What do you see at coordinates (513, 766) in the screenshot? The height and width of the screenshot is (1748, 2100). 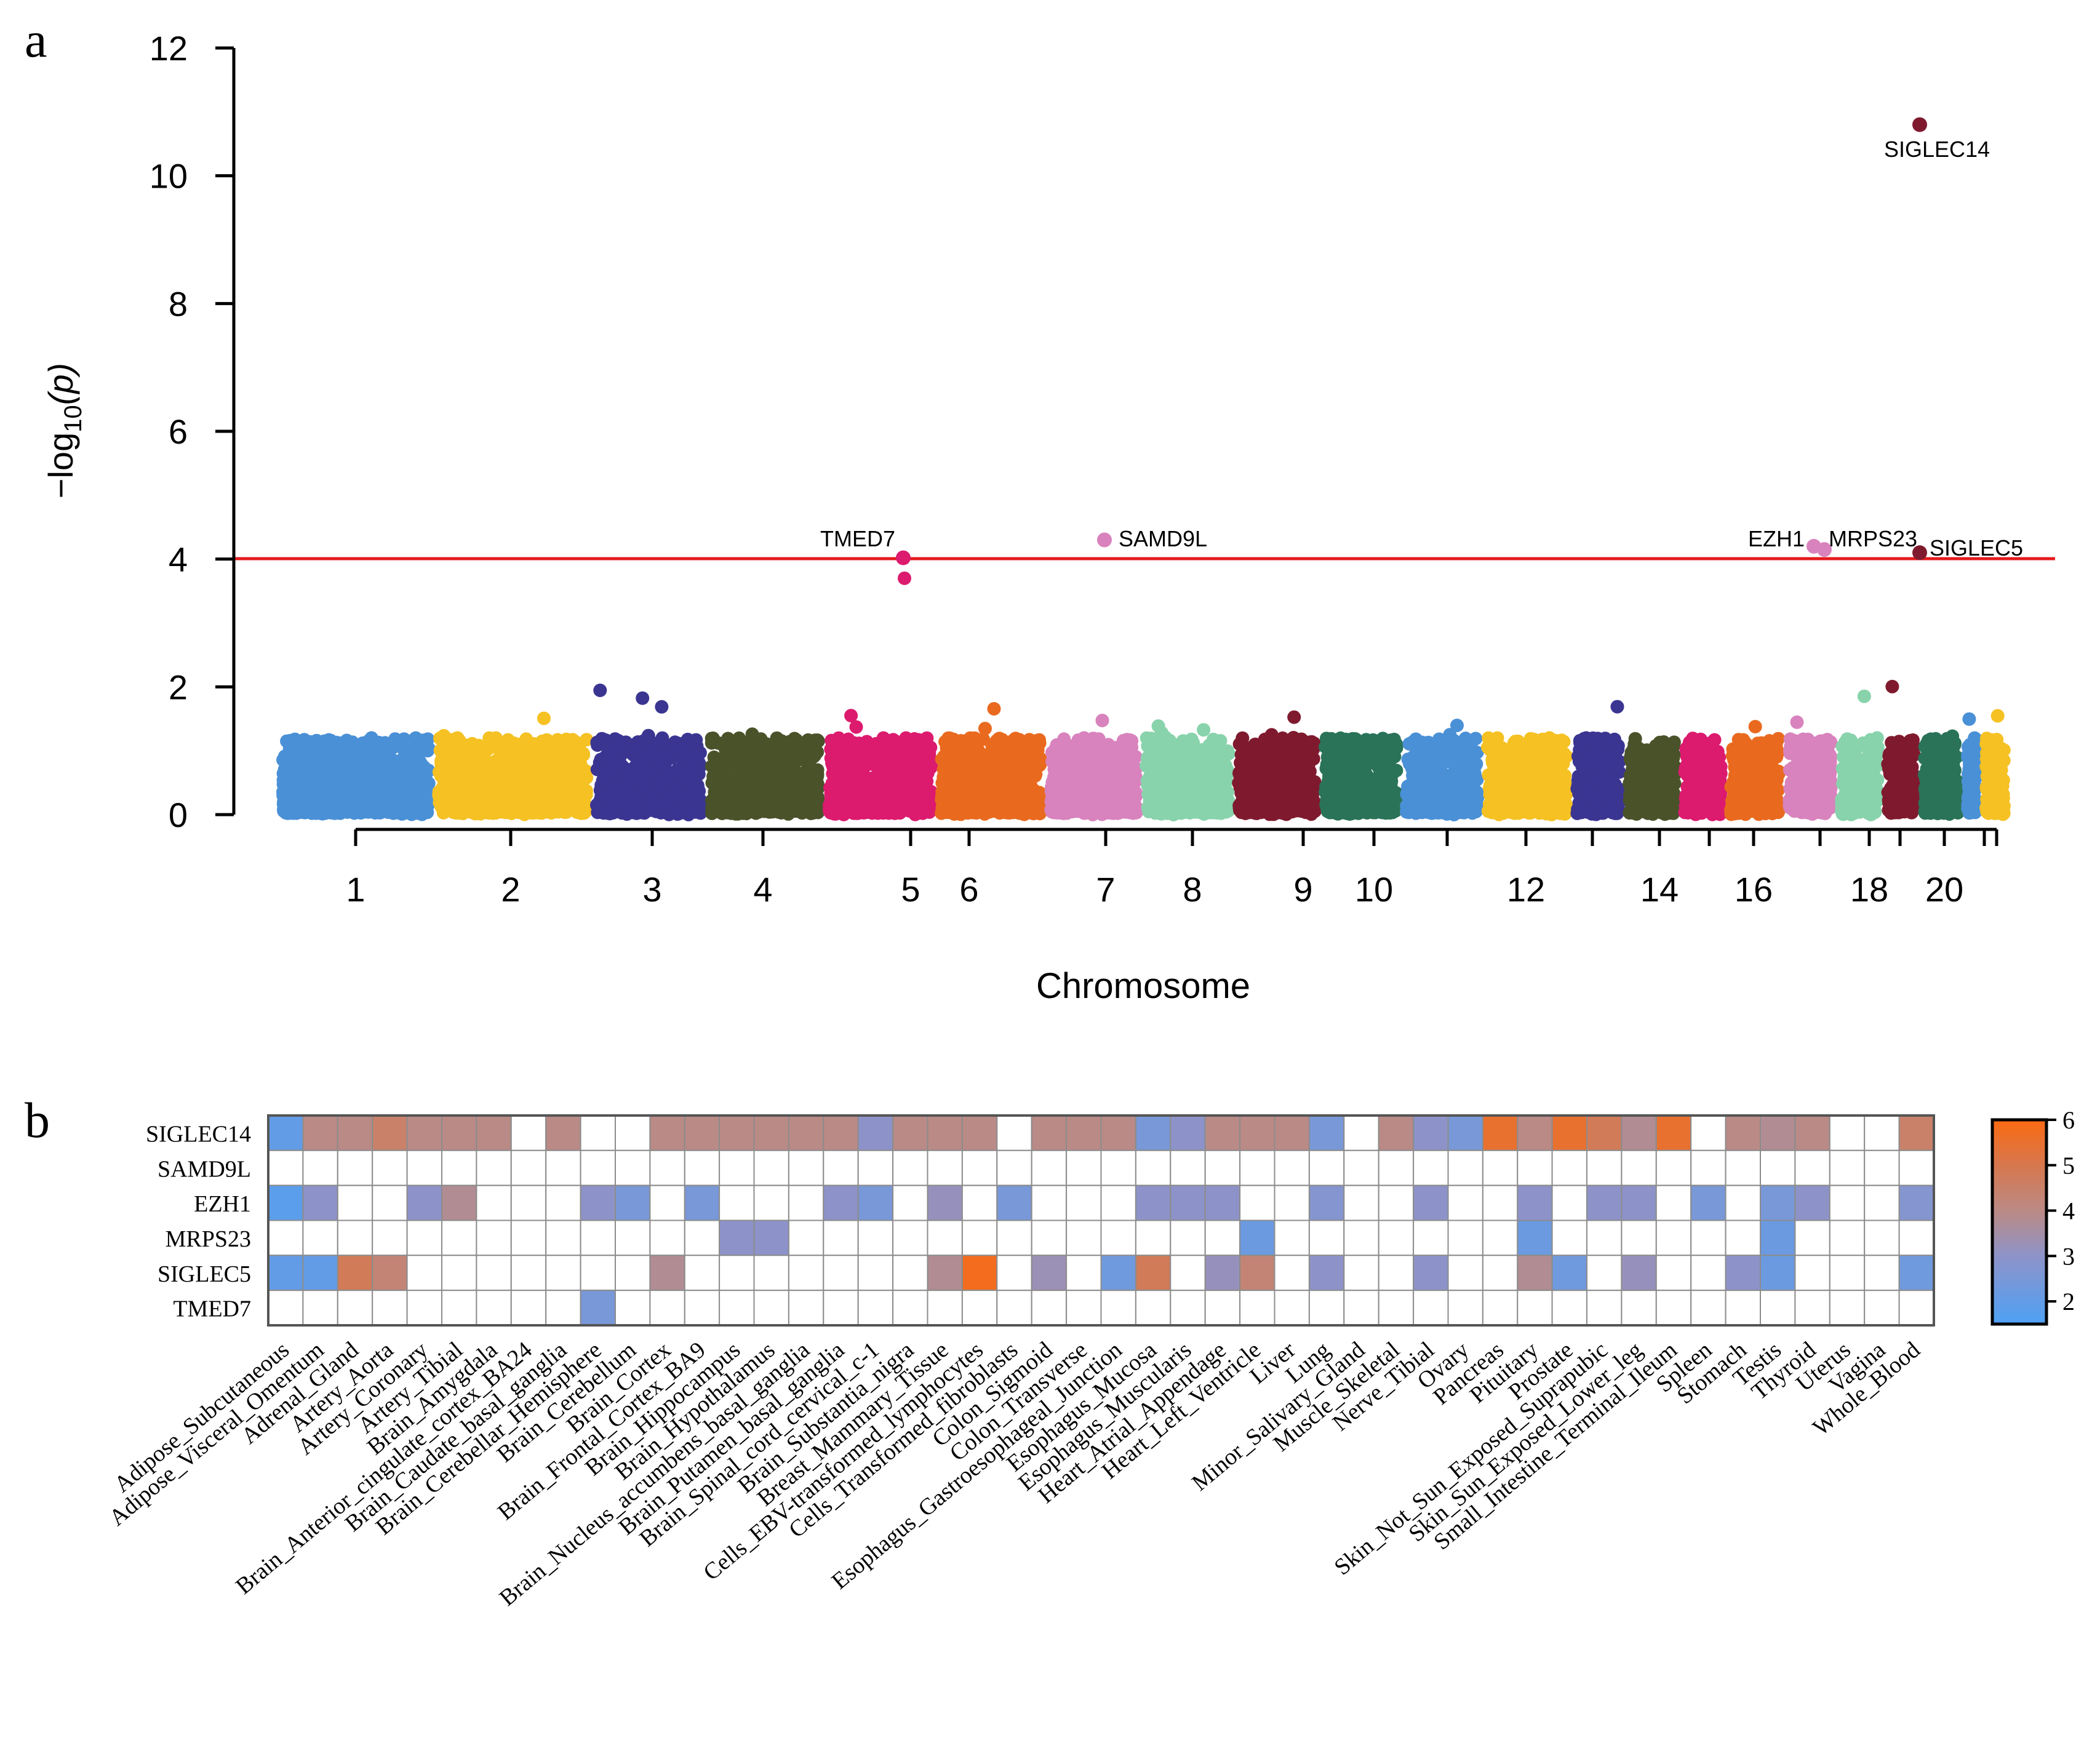 I see `chromosome-2-points` at bounding box center [513, 766].